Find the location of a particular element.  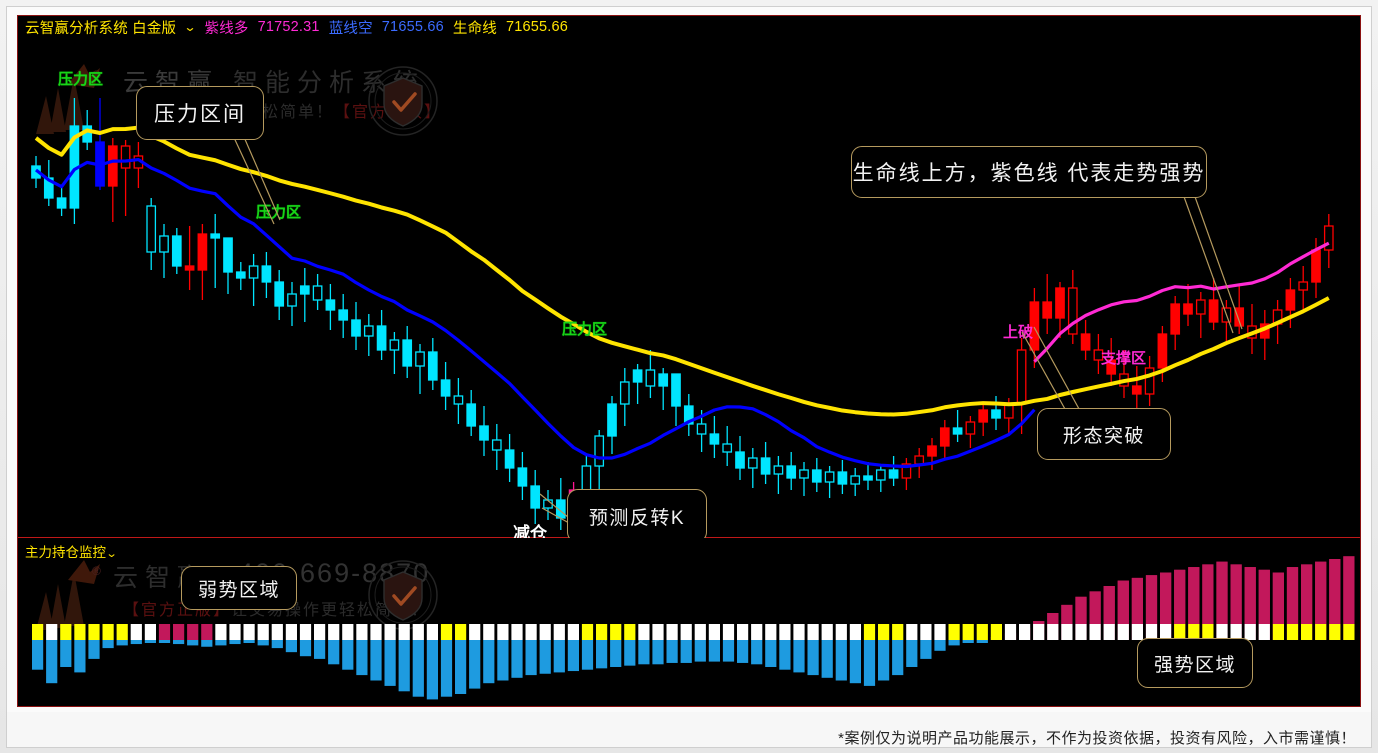

callout-strong-trend: 生命线上方，紫色线 代表走势强势 is located at coordinates (1029, 172).